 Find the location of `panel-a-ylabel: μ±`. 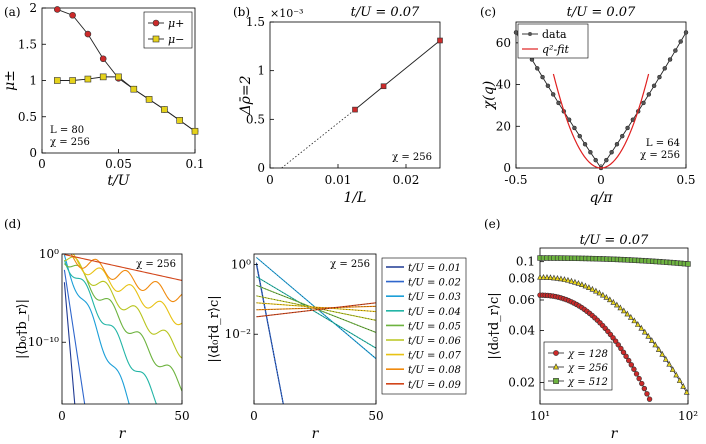

panel-a-ylabel: μ± is located at coordinates (10, 80).